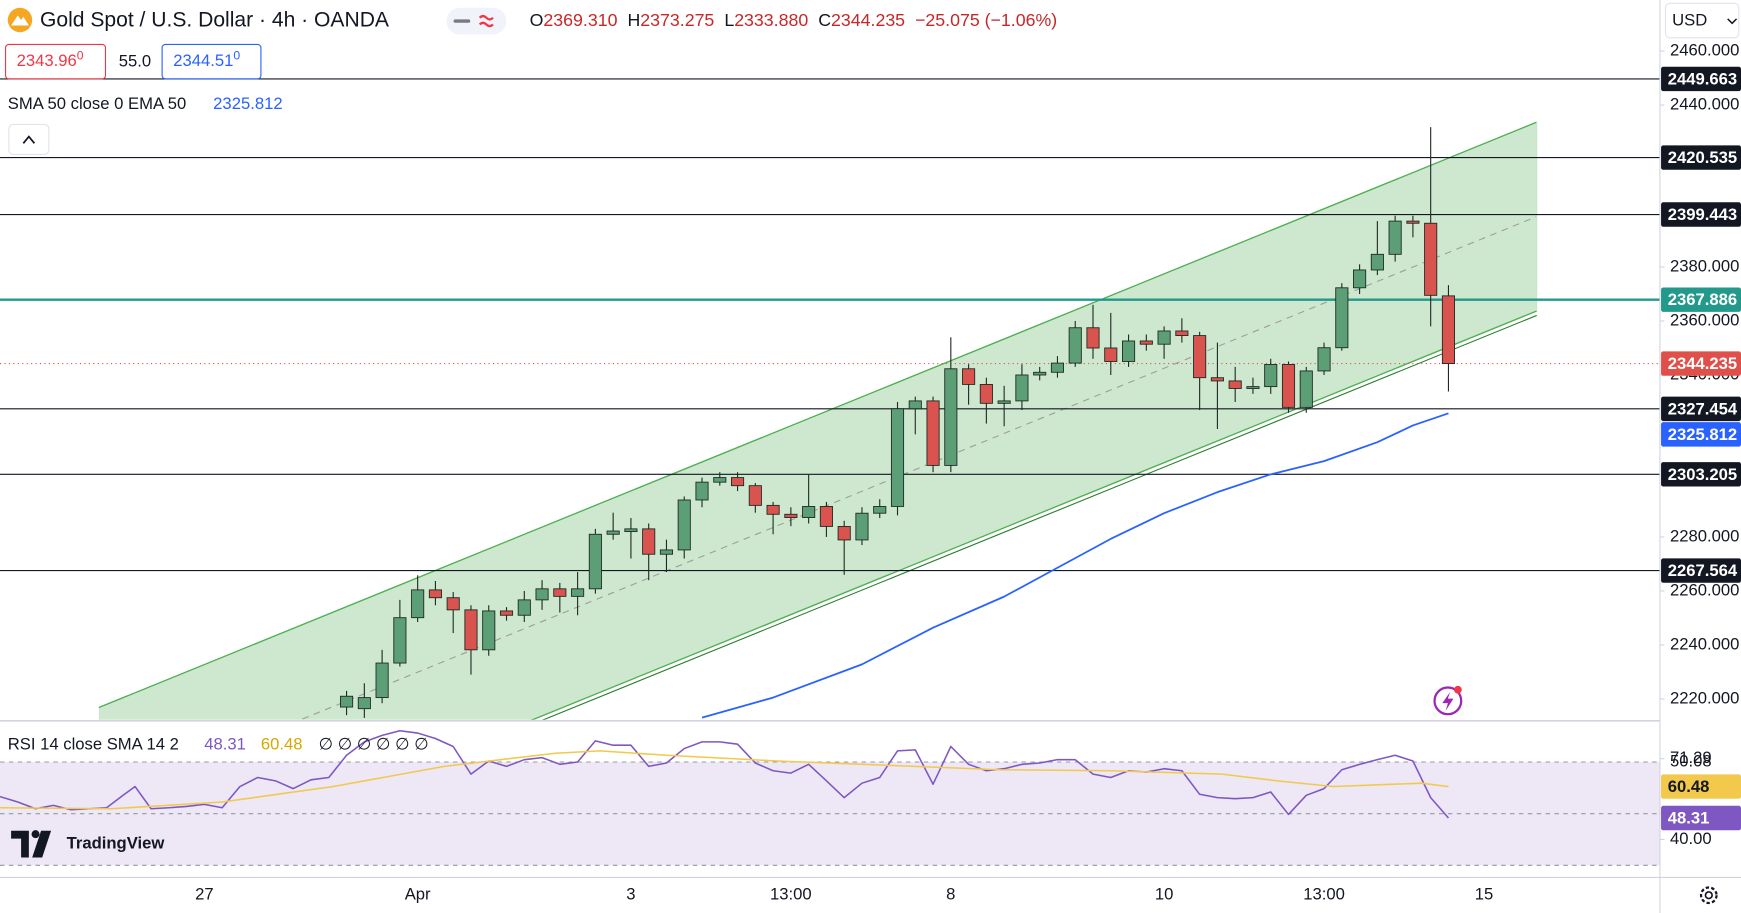 The width and height of the screenshot is (1741, 913). What do you see at coordinates (116, 843) in the screenshot?
I see `logo-text: TradingView` at bounding box center [116, 843].